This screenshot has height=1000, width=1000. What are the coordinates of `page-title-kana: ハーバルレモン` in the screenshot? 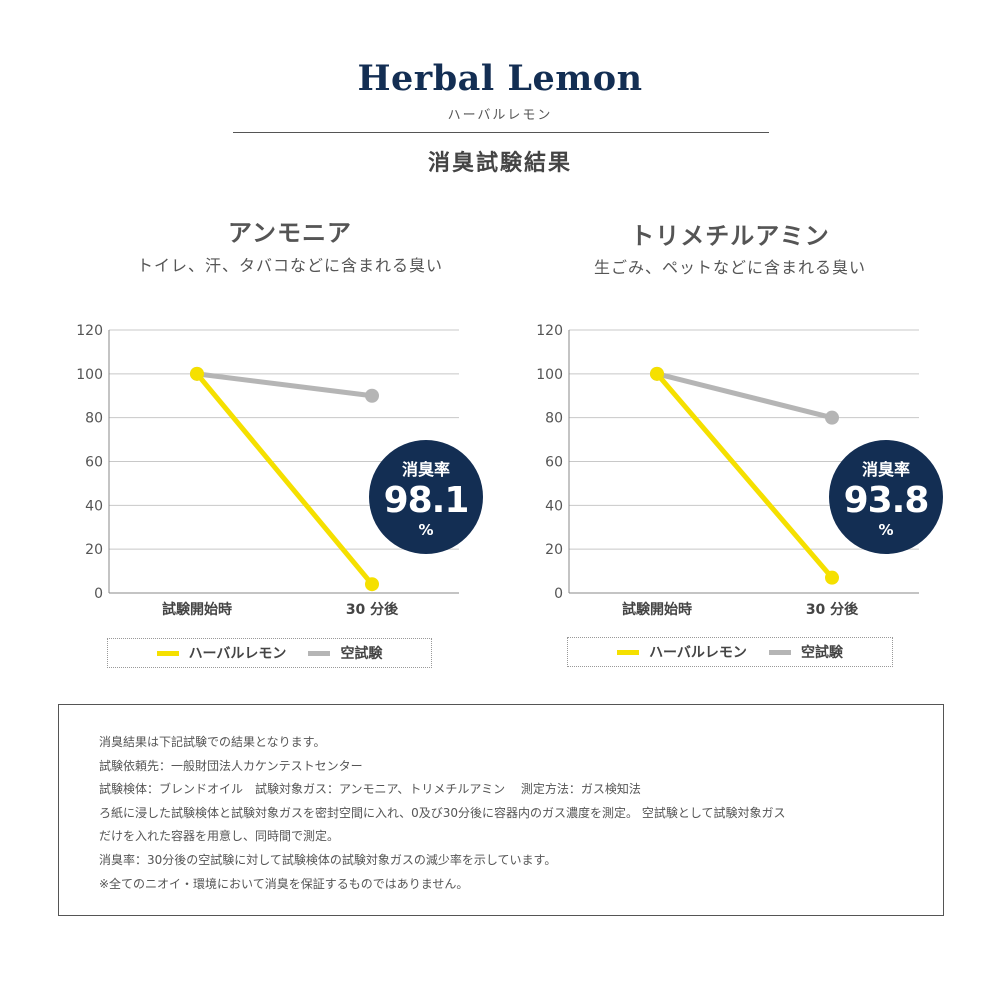 It's located at (500, 115).